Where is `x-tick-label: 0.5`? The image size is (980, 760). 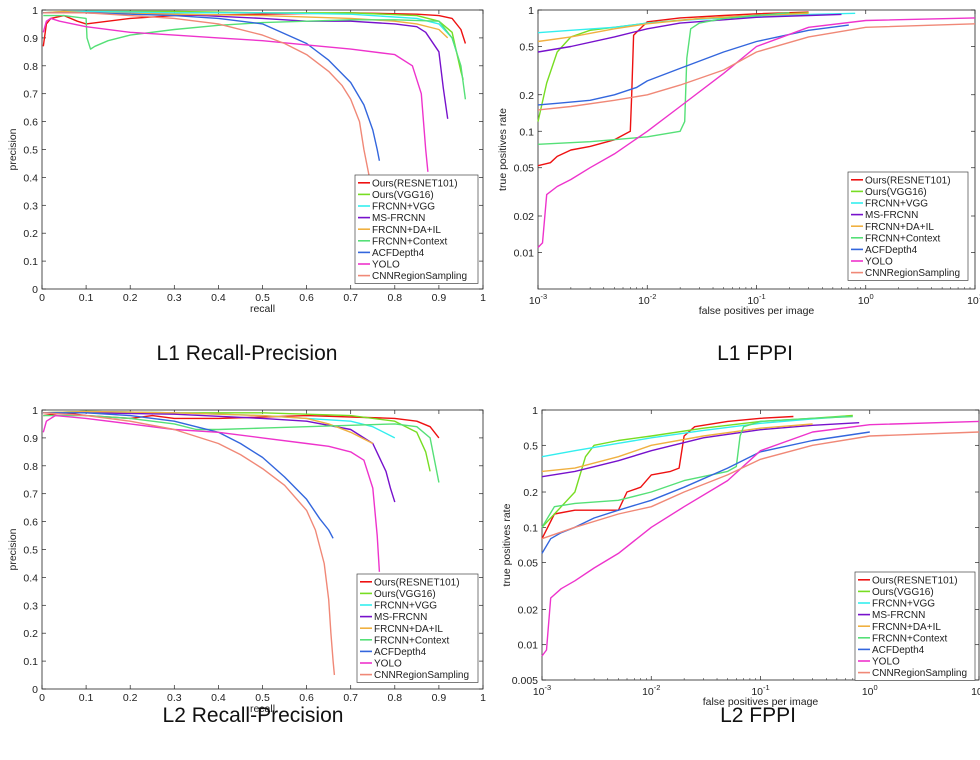 x-tick-label: 0.5 is located at coordinates (262, 298).